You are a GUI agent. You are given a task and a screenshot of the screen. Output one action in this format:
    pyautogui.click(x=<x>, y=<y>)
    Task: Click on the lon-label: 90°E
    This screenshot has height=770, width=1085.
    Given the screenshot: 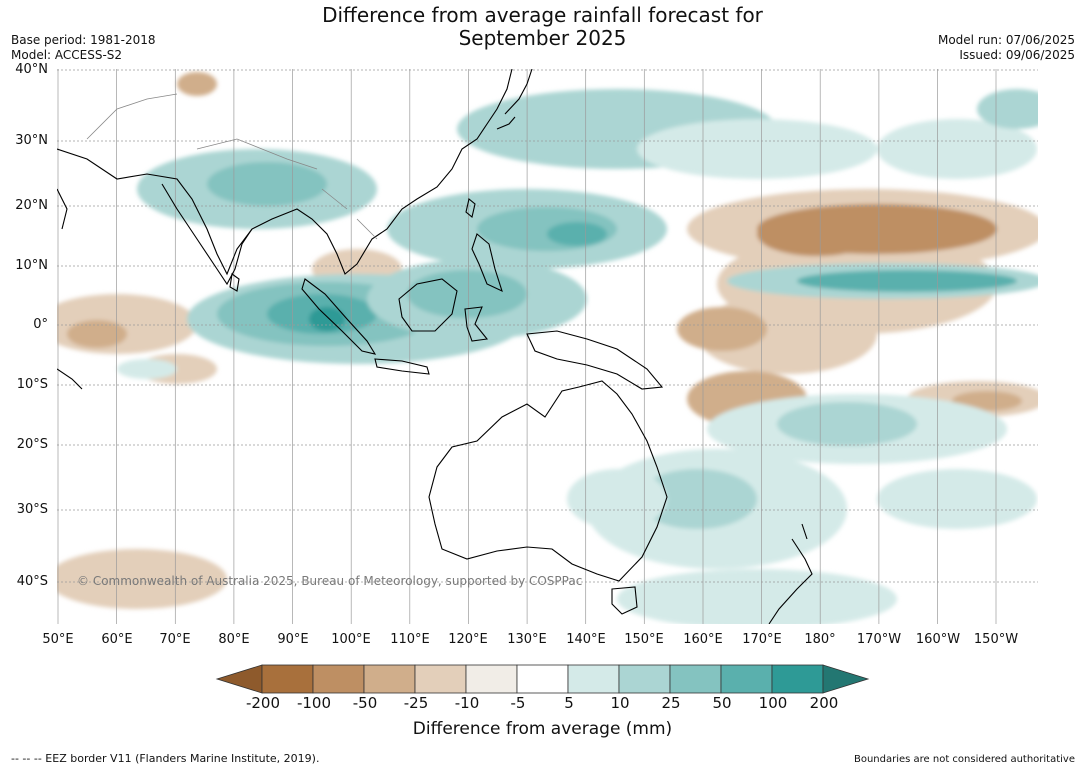 What is the action you would take?
    pyautogui.click(x=293, y=639)
    